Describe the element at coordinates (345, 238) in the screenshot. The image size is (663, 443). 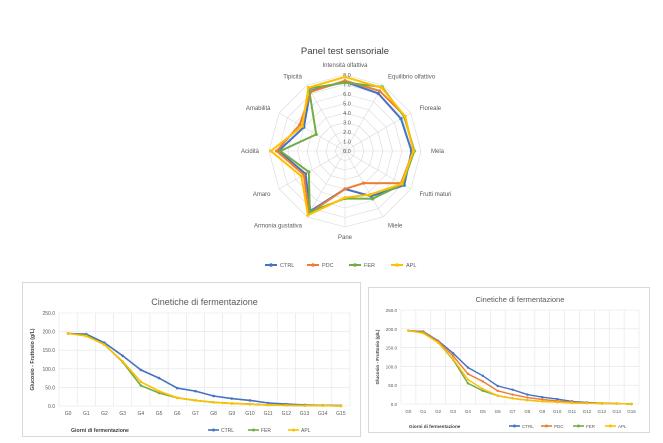
I see `radar-axis-label: Pane` at that location.